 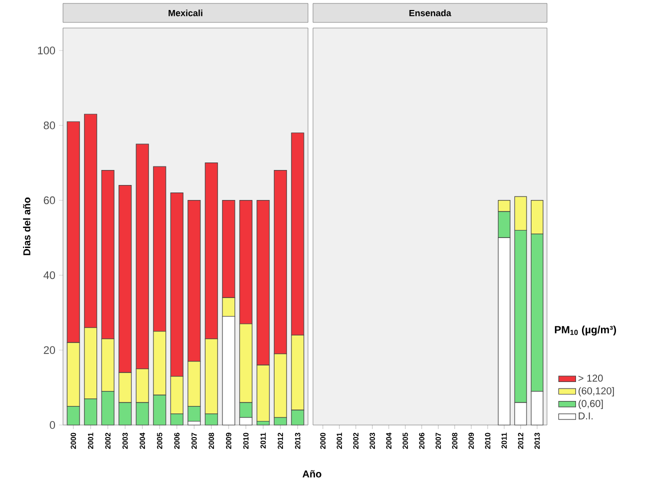 What do you see at coordinates (430, 13) in the screenshot?
I see `chart-title: Ensenada` at bounding box center [430, 13].